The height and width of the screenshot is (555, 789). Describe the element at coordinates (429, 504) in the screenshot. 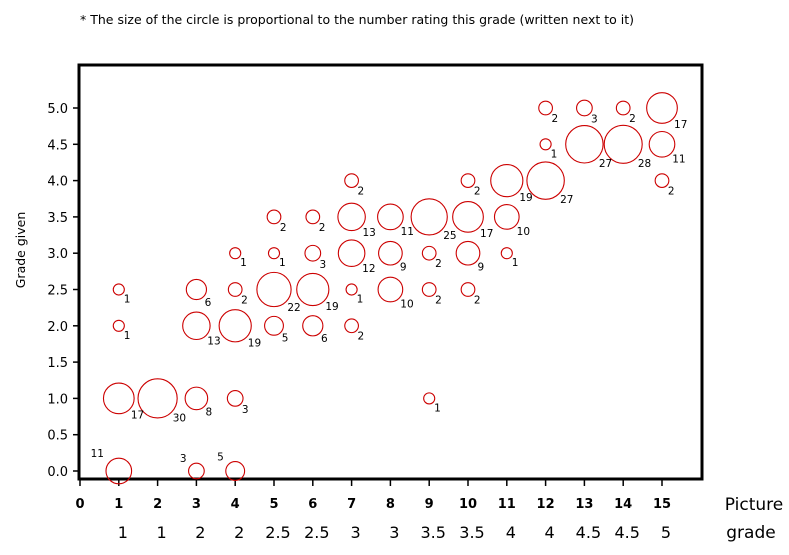

I see `x-tick-label: 9` at that location.